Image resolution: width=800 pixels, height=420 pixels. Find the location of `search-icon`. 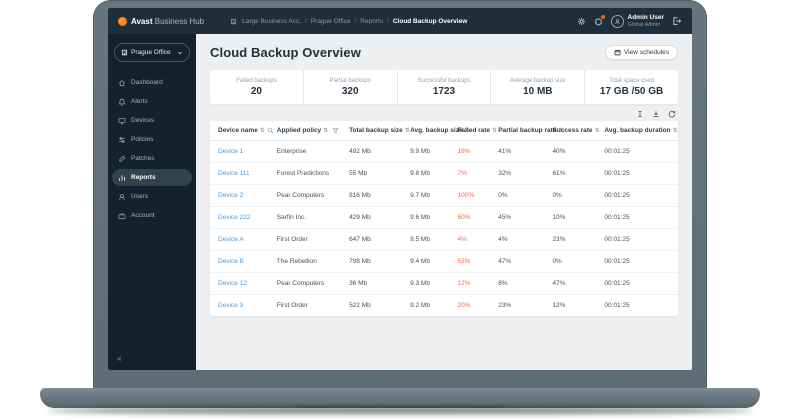

search-icon is located at coordinates (270, 130).